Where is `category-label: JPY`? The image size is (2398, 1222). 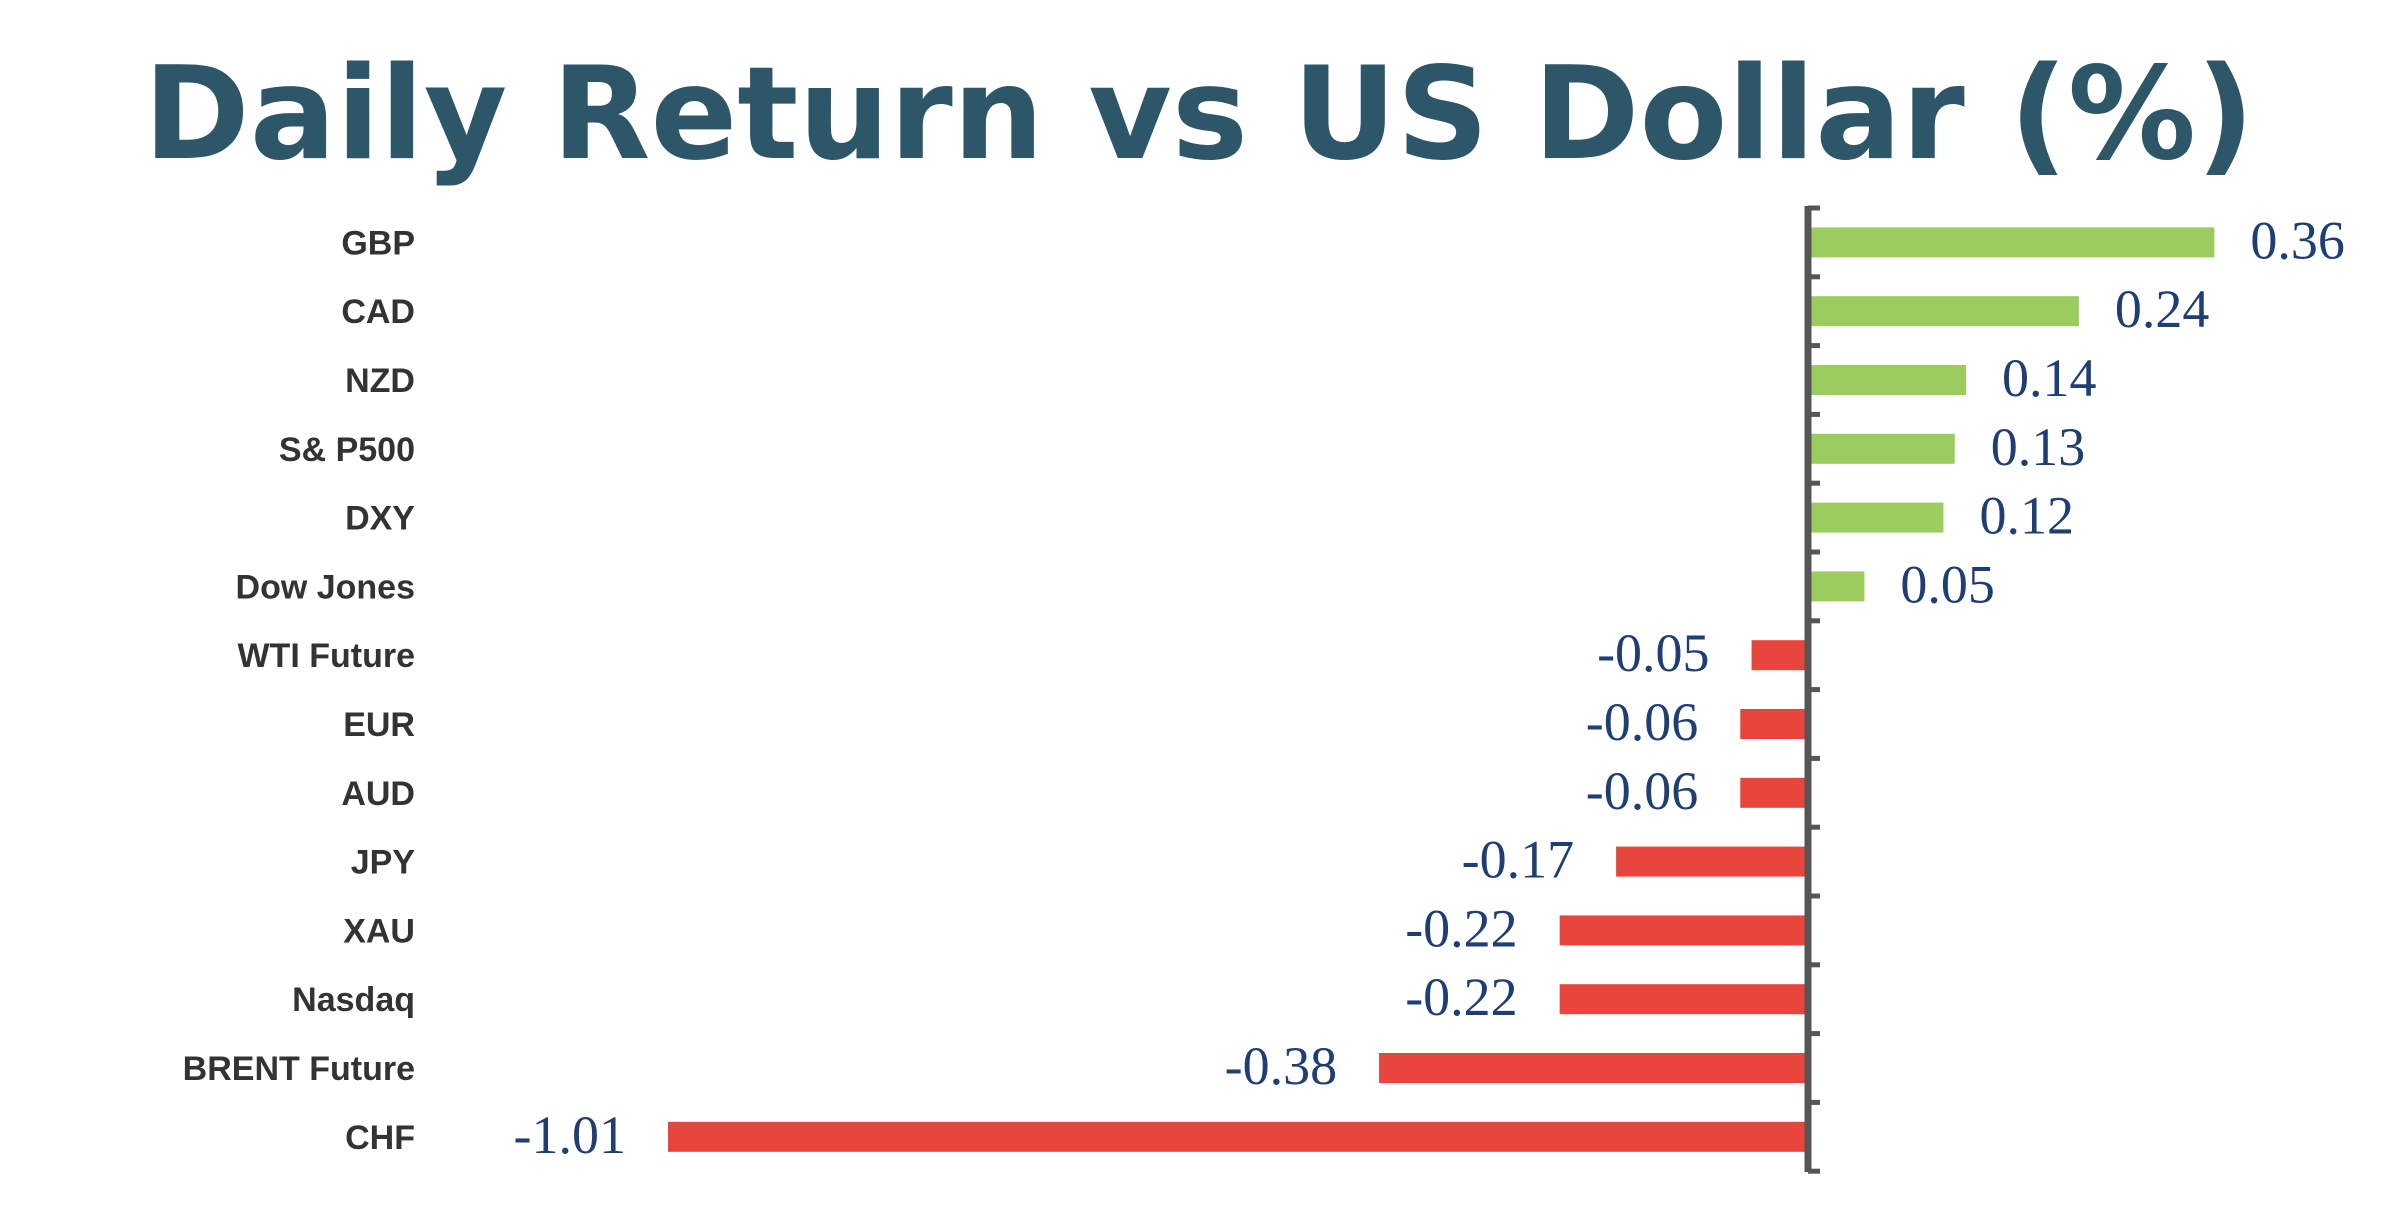 category-label: JPY is located at coordinates (383, 863).